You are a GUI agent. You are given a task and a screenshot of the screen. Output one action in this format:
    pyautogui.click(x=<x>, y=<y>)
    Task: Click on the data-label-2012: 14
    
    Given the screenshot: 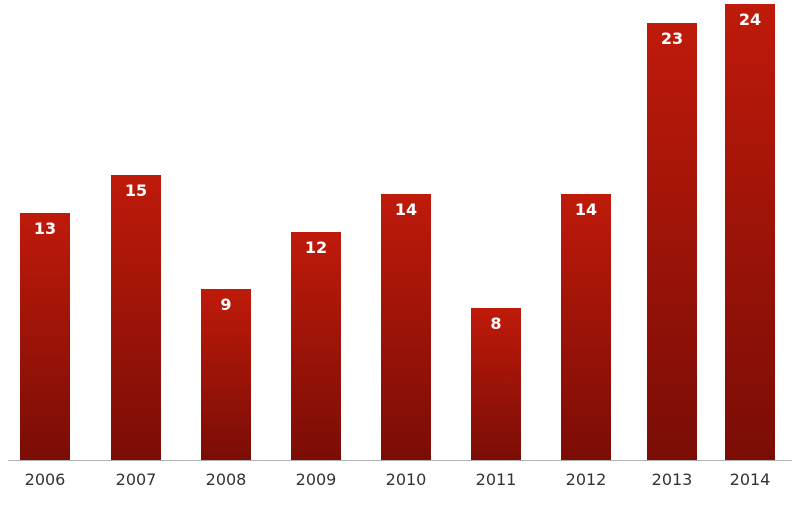 What is the action you would take?
    pyautogui.click(x=586, y=209)
    